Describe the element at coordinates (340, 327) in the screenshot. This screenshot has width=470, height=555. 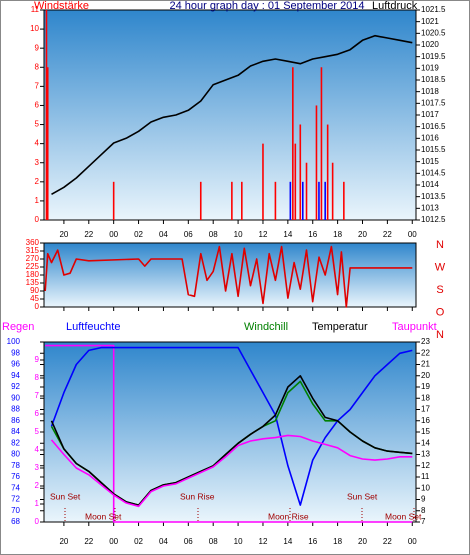
I see `legend-label: Temperatur` at that location.